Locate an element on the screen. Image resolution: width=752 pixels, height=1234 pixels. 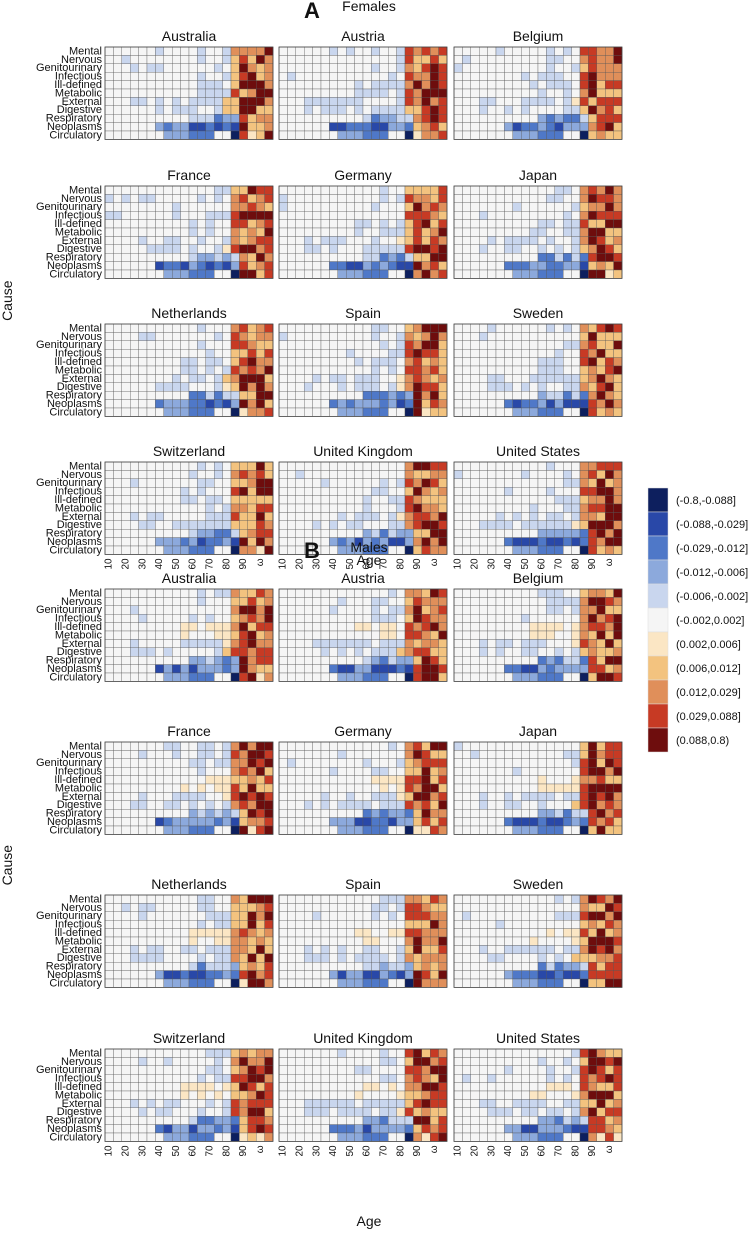
country-title: Belgium is located at coordinates (538, 578).